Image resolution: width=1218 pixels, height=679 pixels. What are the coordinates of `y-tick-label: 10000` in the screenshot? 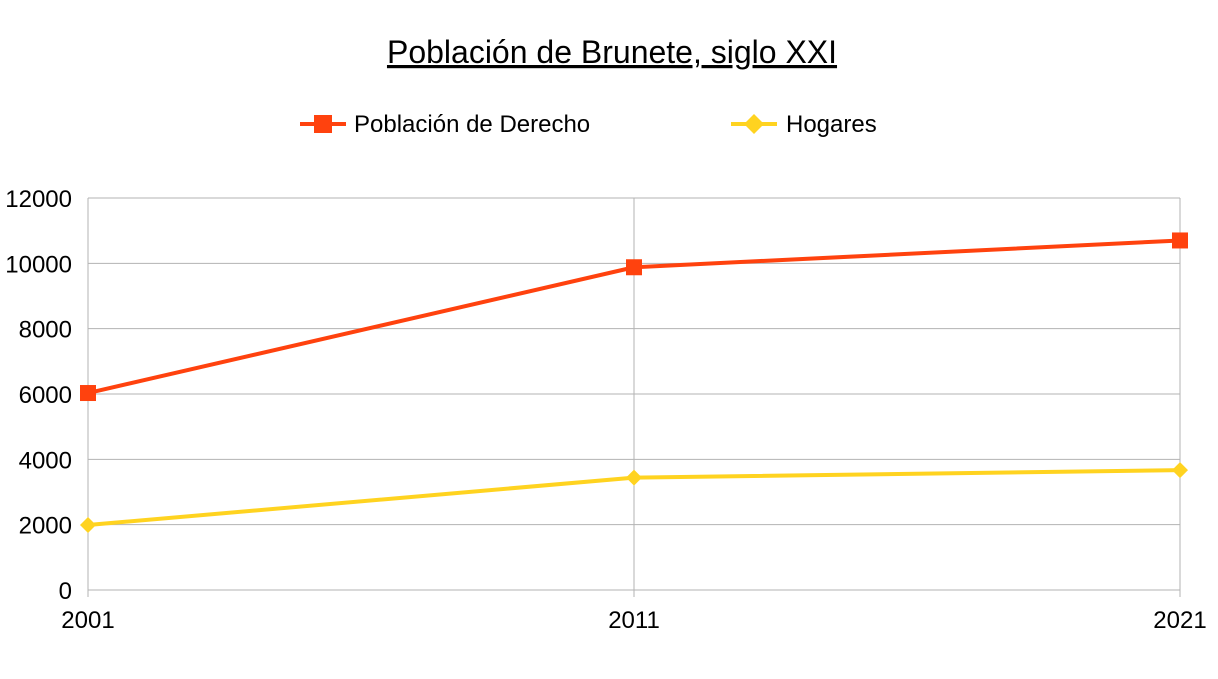 It's located at (38, 264).